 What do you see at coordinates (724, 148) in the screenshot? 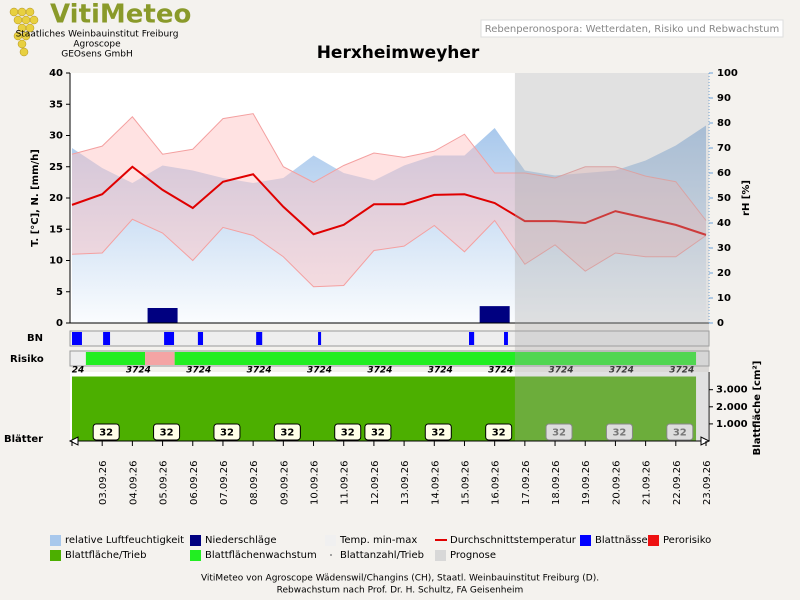
I see `y2-tick-label: 70` at bounding box center [724, 148].